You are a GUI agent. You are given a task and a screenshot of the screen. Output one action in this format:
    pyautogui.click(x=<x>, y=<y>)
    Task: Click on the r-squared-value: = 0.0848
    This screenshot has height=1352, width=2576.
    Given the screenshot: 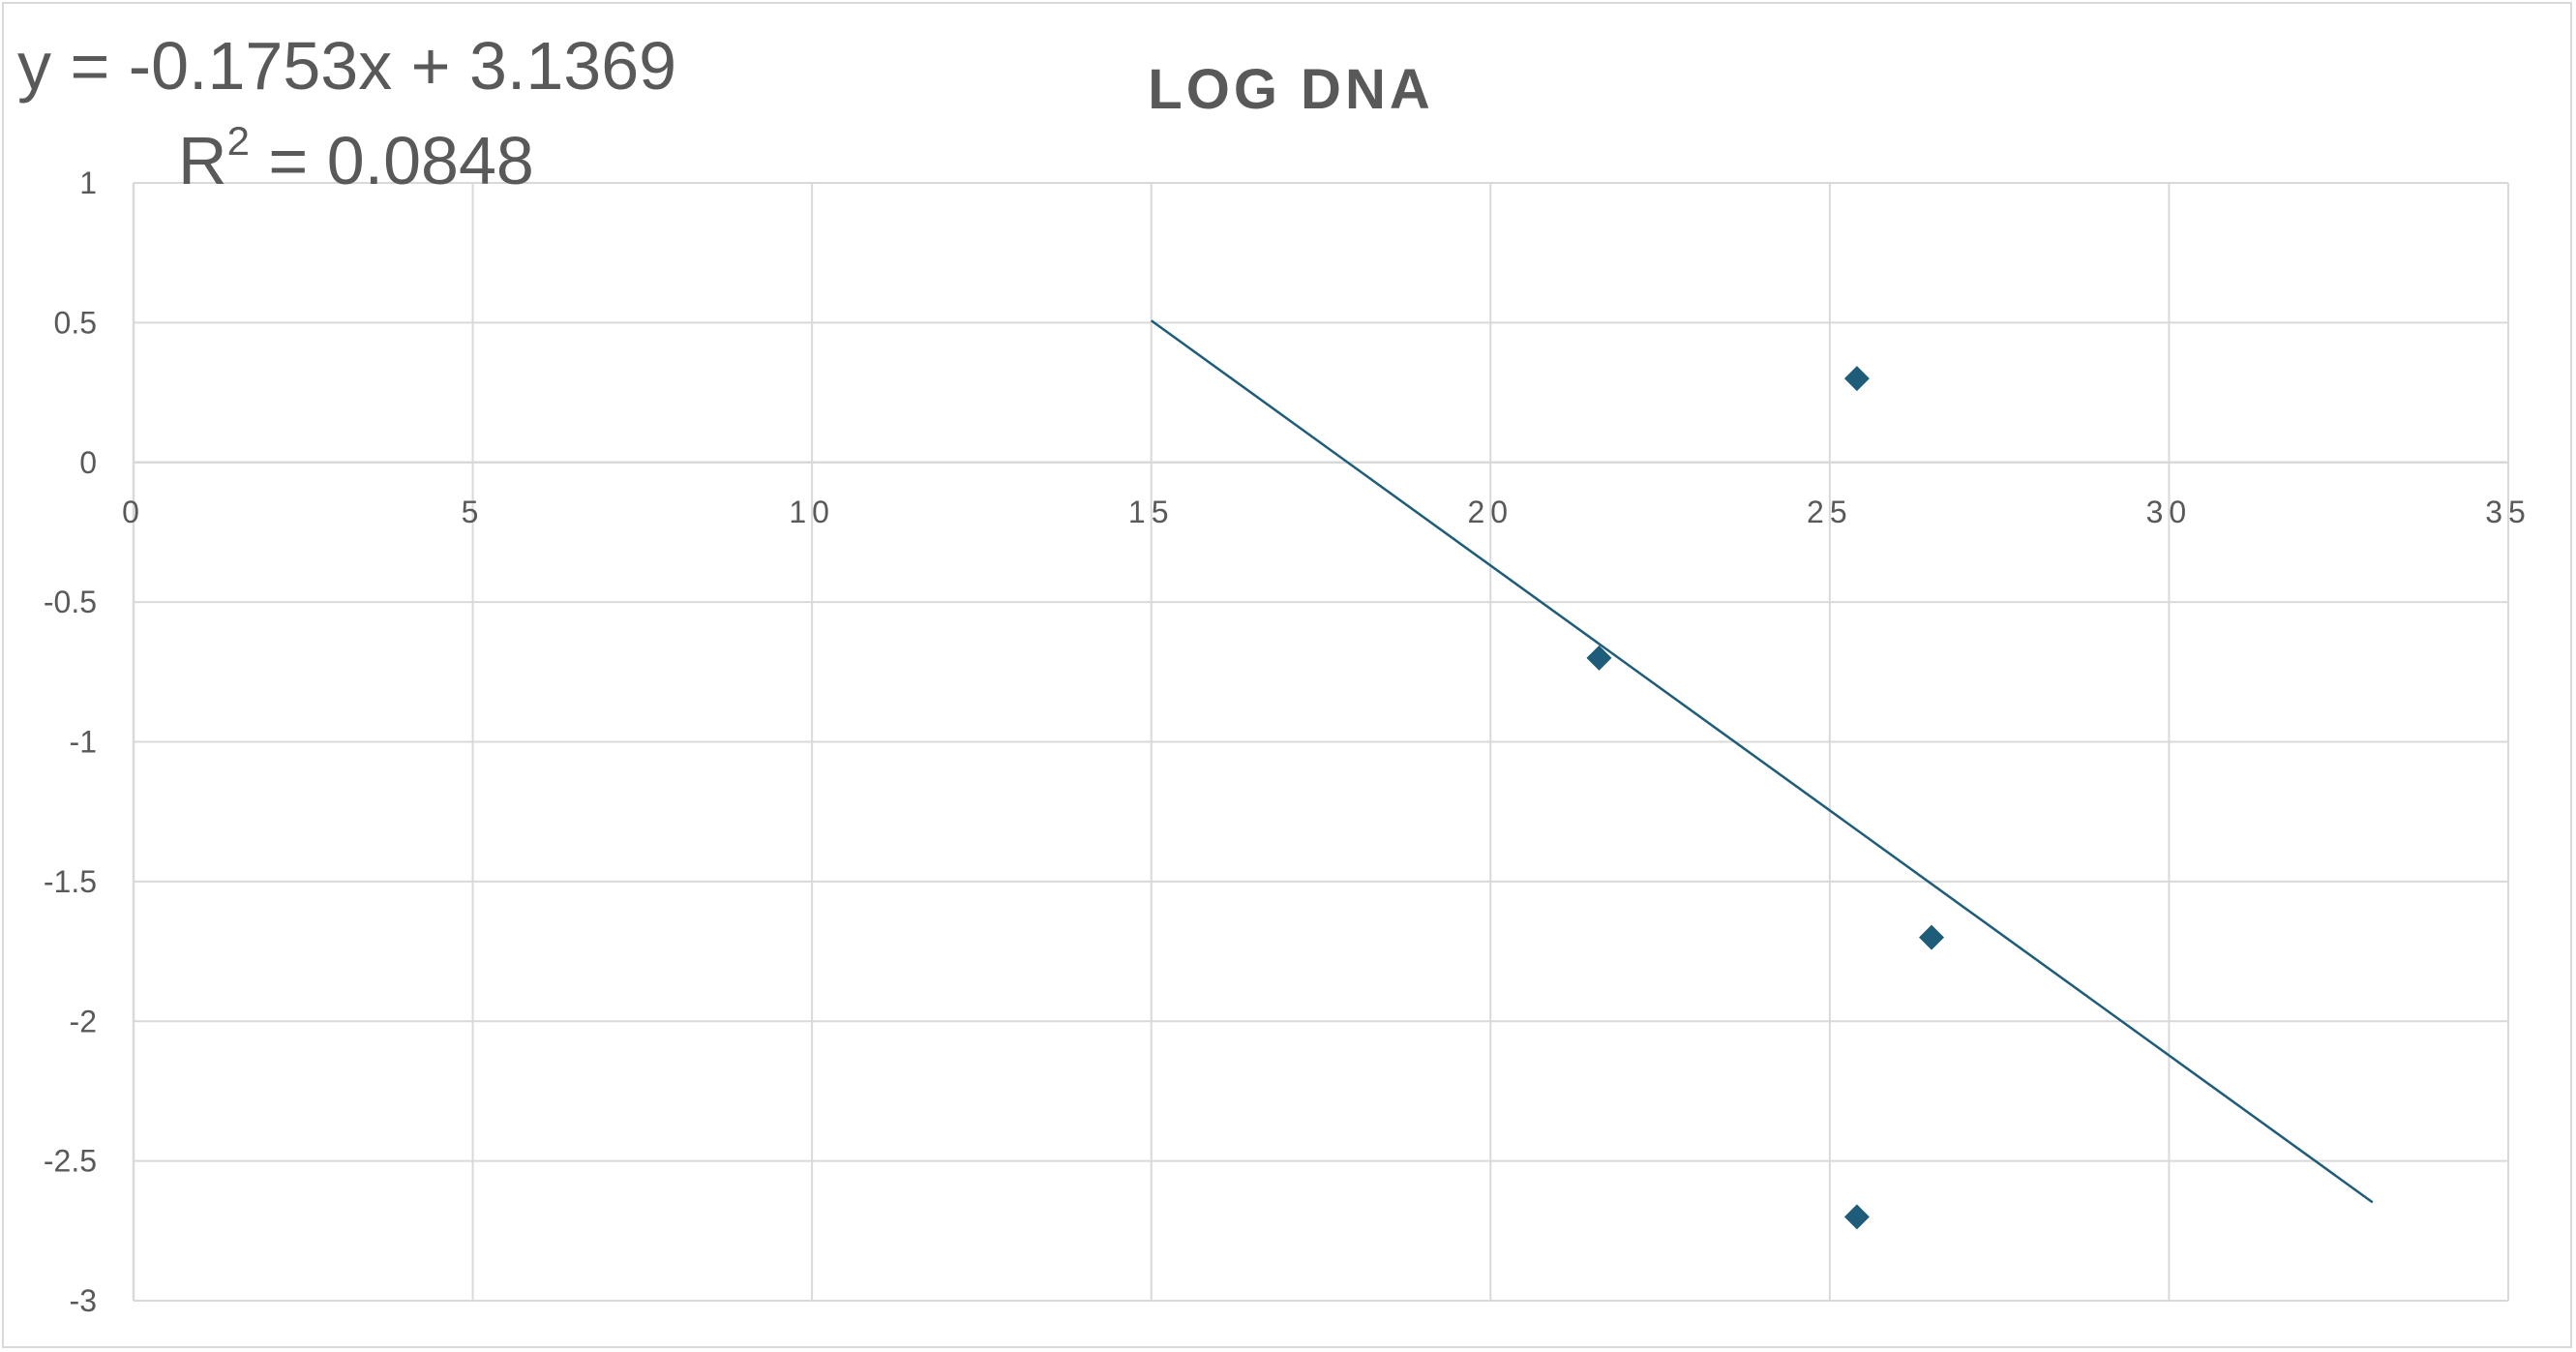 What is the action you would take?
    pyautogui.click(x=392, y=161)
    